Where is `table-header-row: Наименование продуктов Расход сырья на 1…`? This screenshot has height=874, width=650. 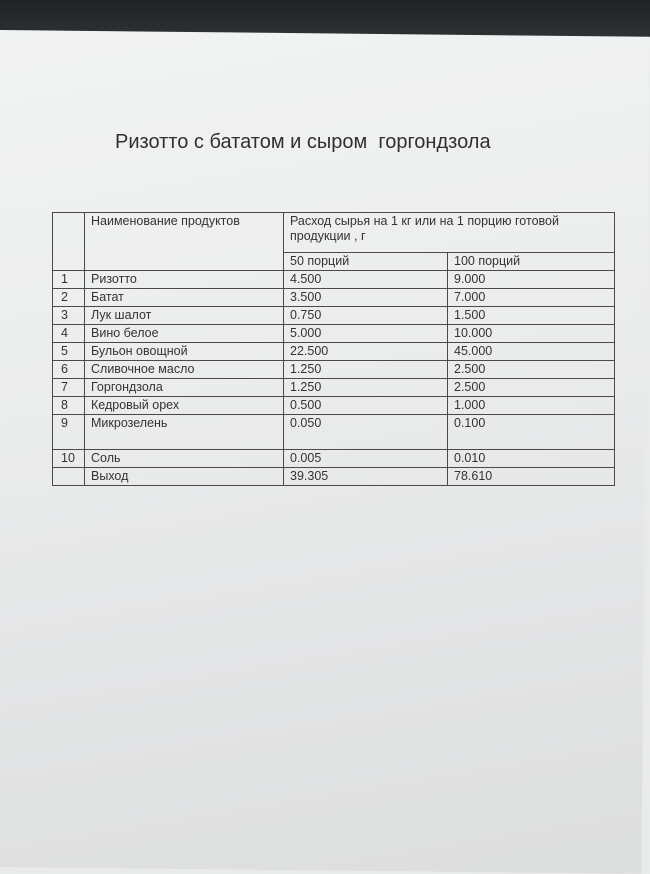 table-header-row: Наименование продуктов Расход сырья на 1… is located at coordinates (333, 241).